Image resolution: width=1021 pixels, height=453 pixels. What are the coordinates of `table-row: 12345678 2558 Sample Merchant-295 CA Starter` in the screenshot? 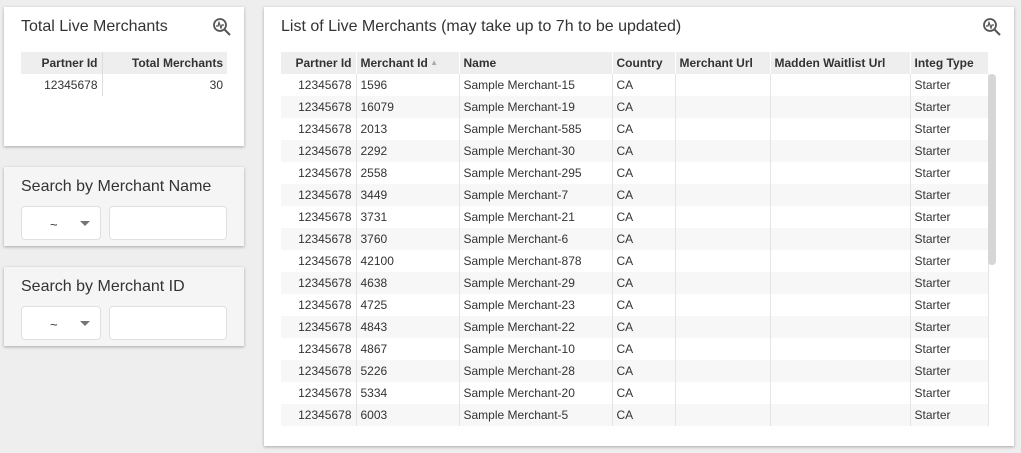 It's located at (635, 173).